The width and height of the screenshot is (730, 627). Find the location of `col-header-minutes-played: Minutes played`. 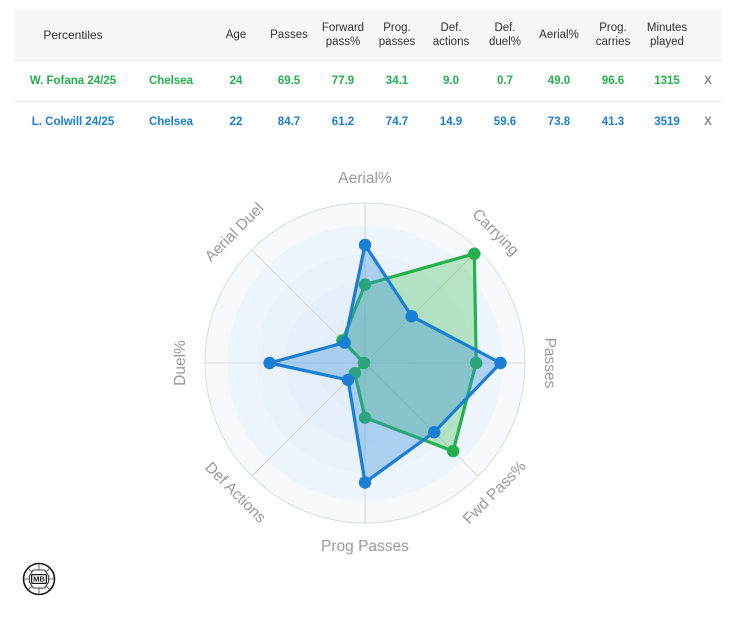

col-header-minutes-played: Minutes played is located at coordinates (667, 35).